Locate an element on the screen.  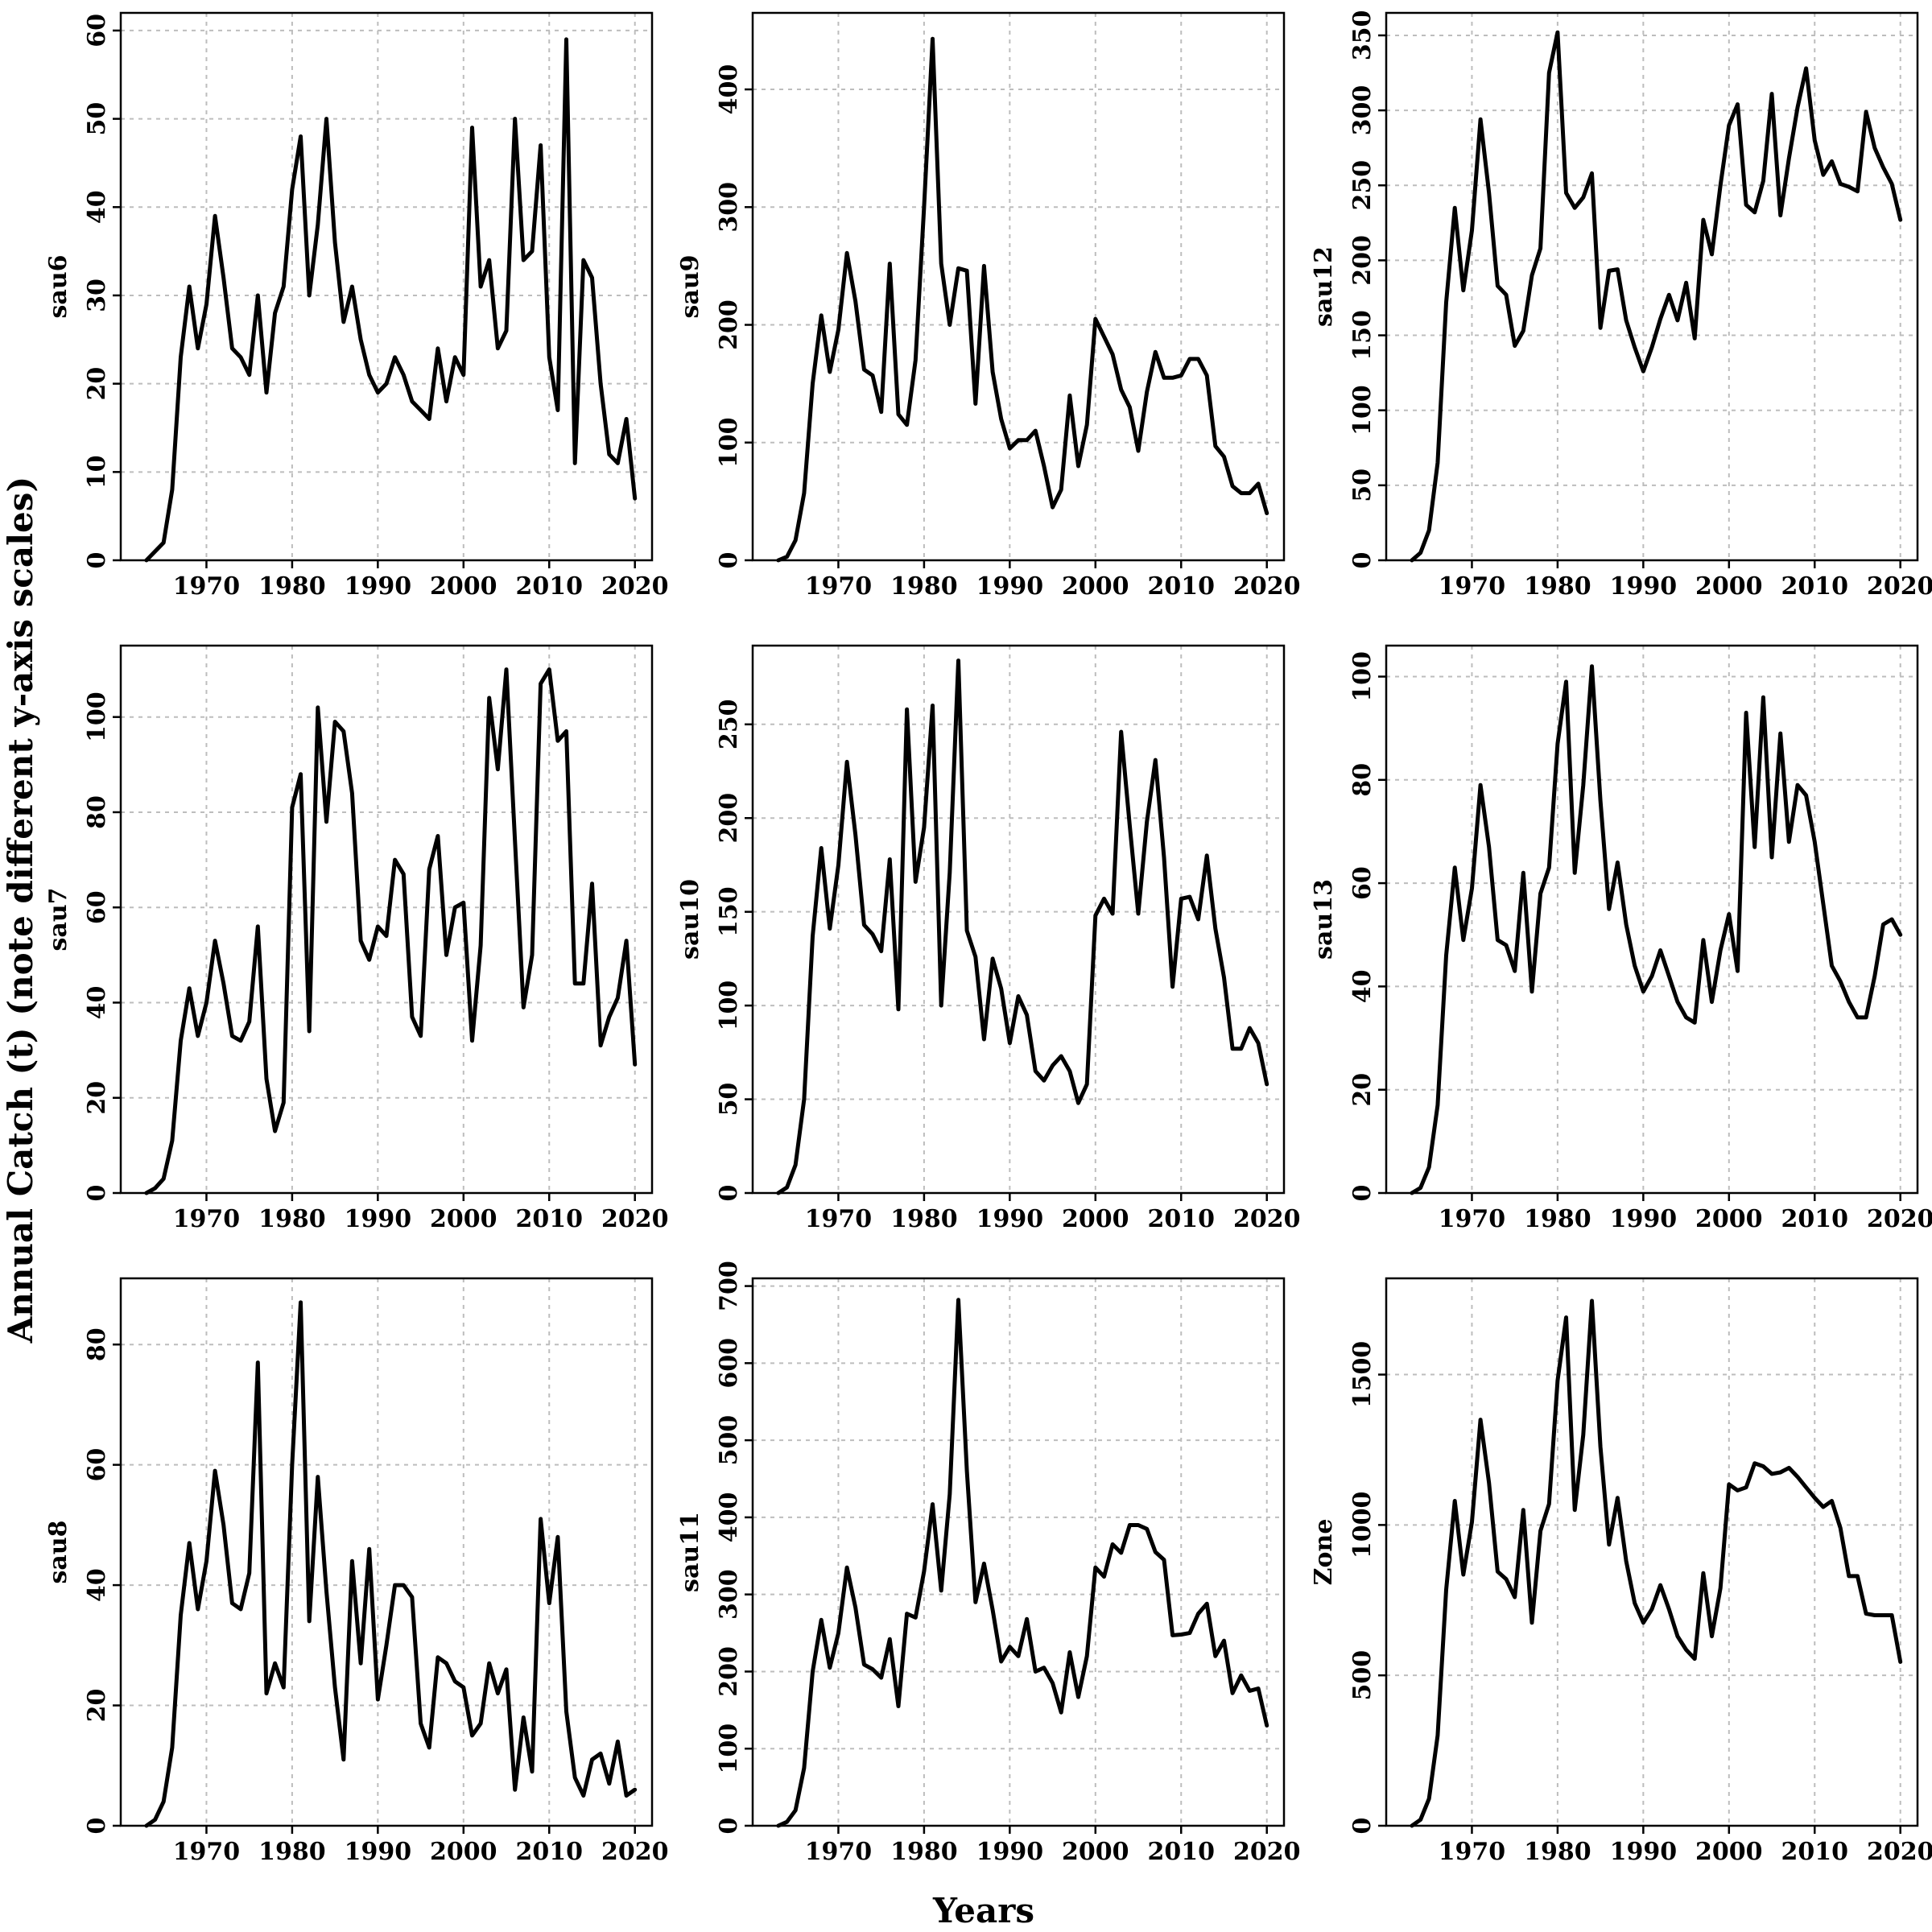
series-line-sau10 is located at coordinates (1022, 926).